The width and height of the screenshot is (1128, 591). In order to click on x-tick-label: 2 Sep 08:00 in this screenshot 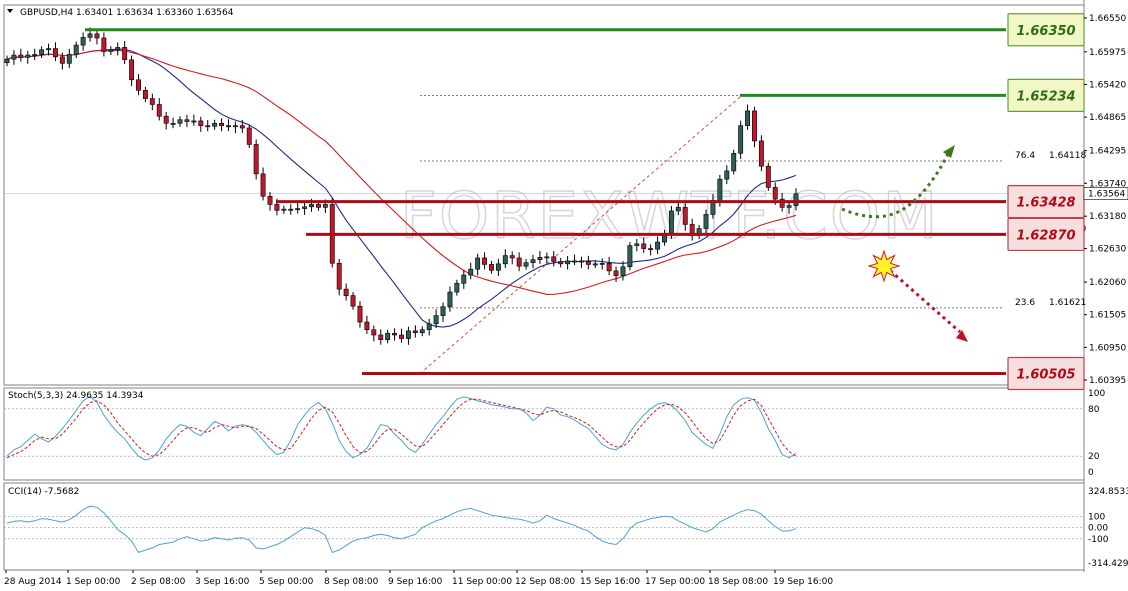, I will do `click(158, 582)`.